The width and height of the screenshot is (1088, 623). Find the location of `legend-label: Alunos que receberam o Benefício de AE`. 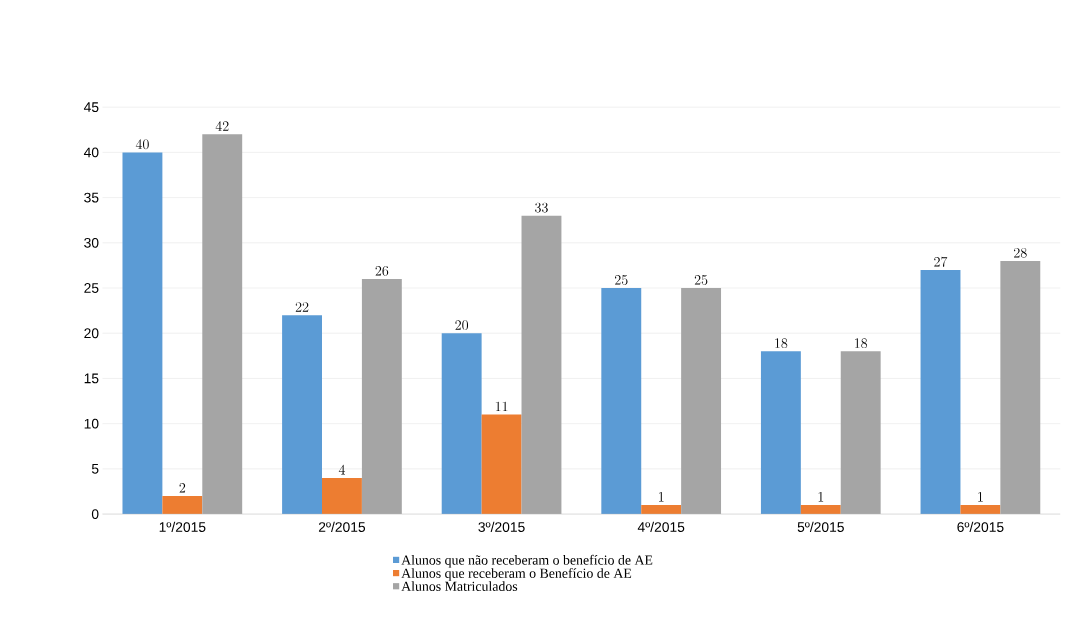

legend-label: Alunos que receberam o Benefício de AE is located at coordinates (516, 574).